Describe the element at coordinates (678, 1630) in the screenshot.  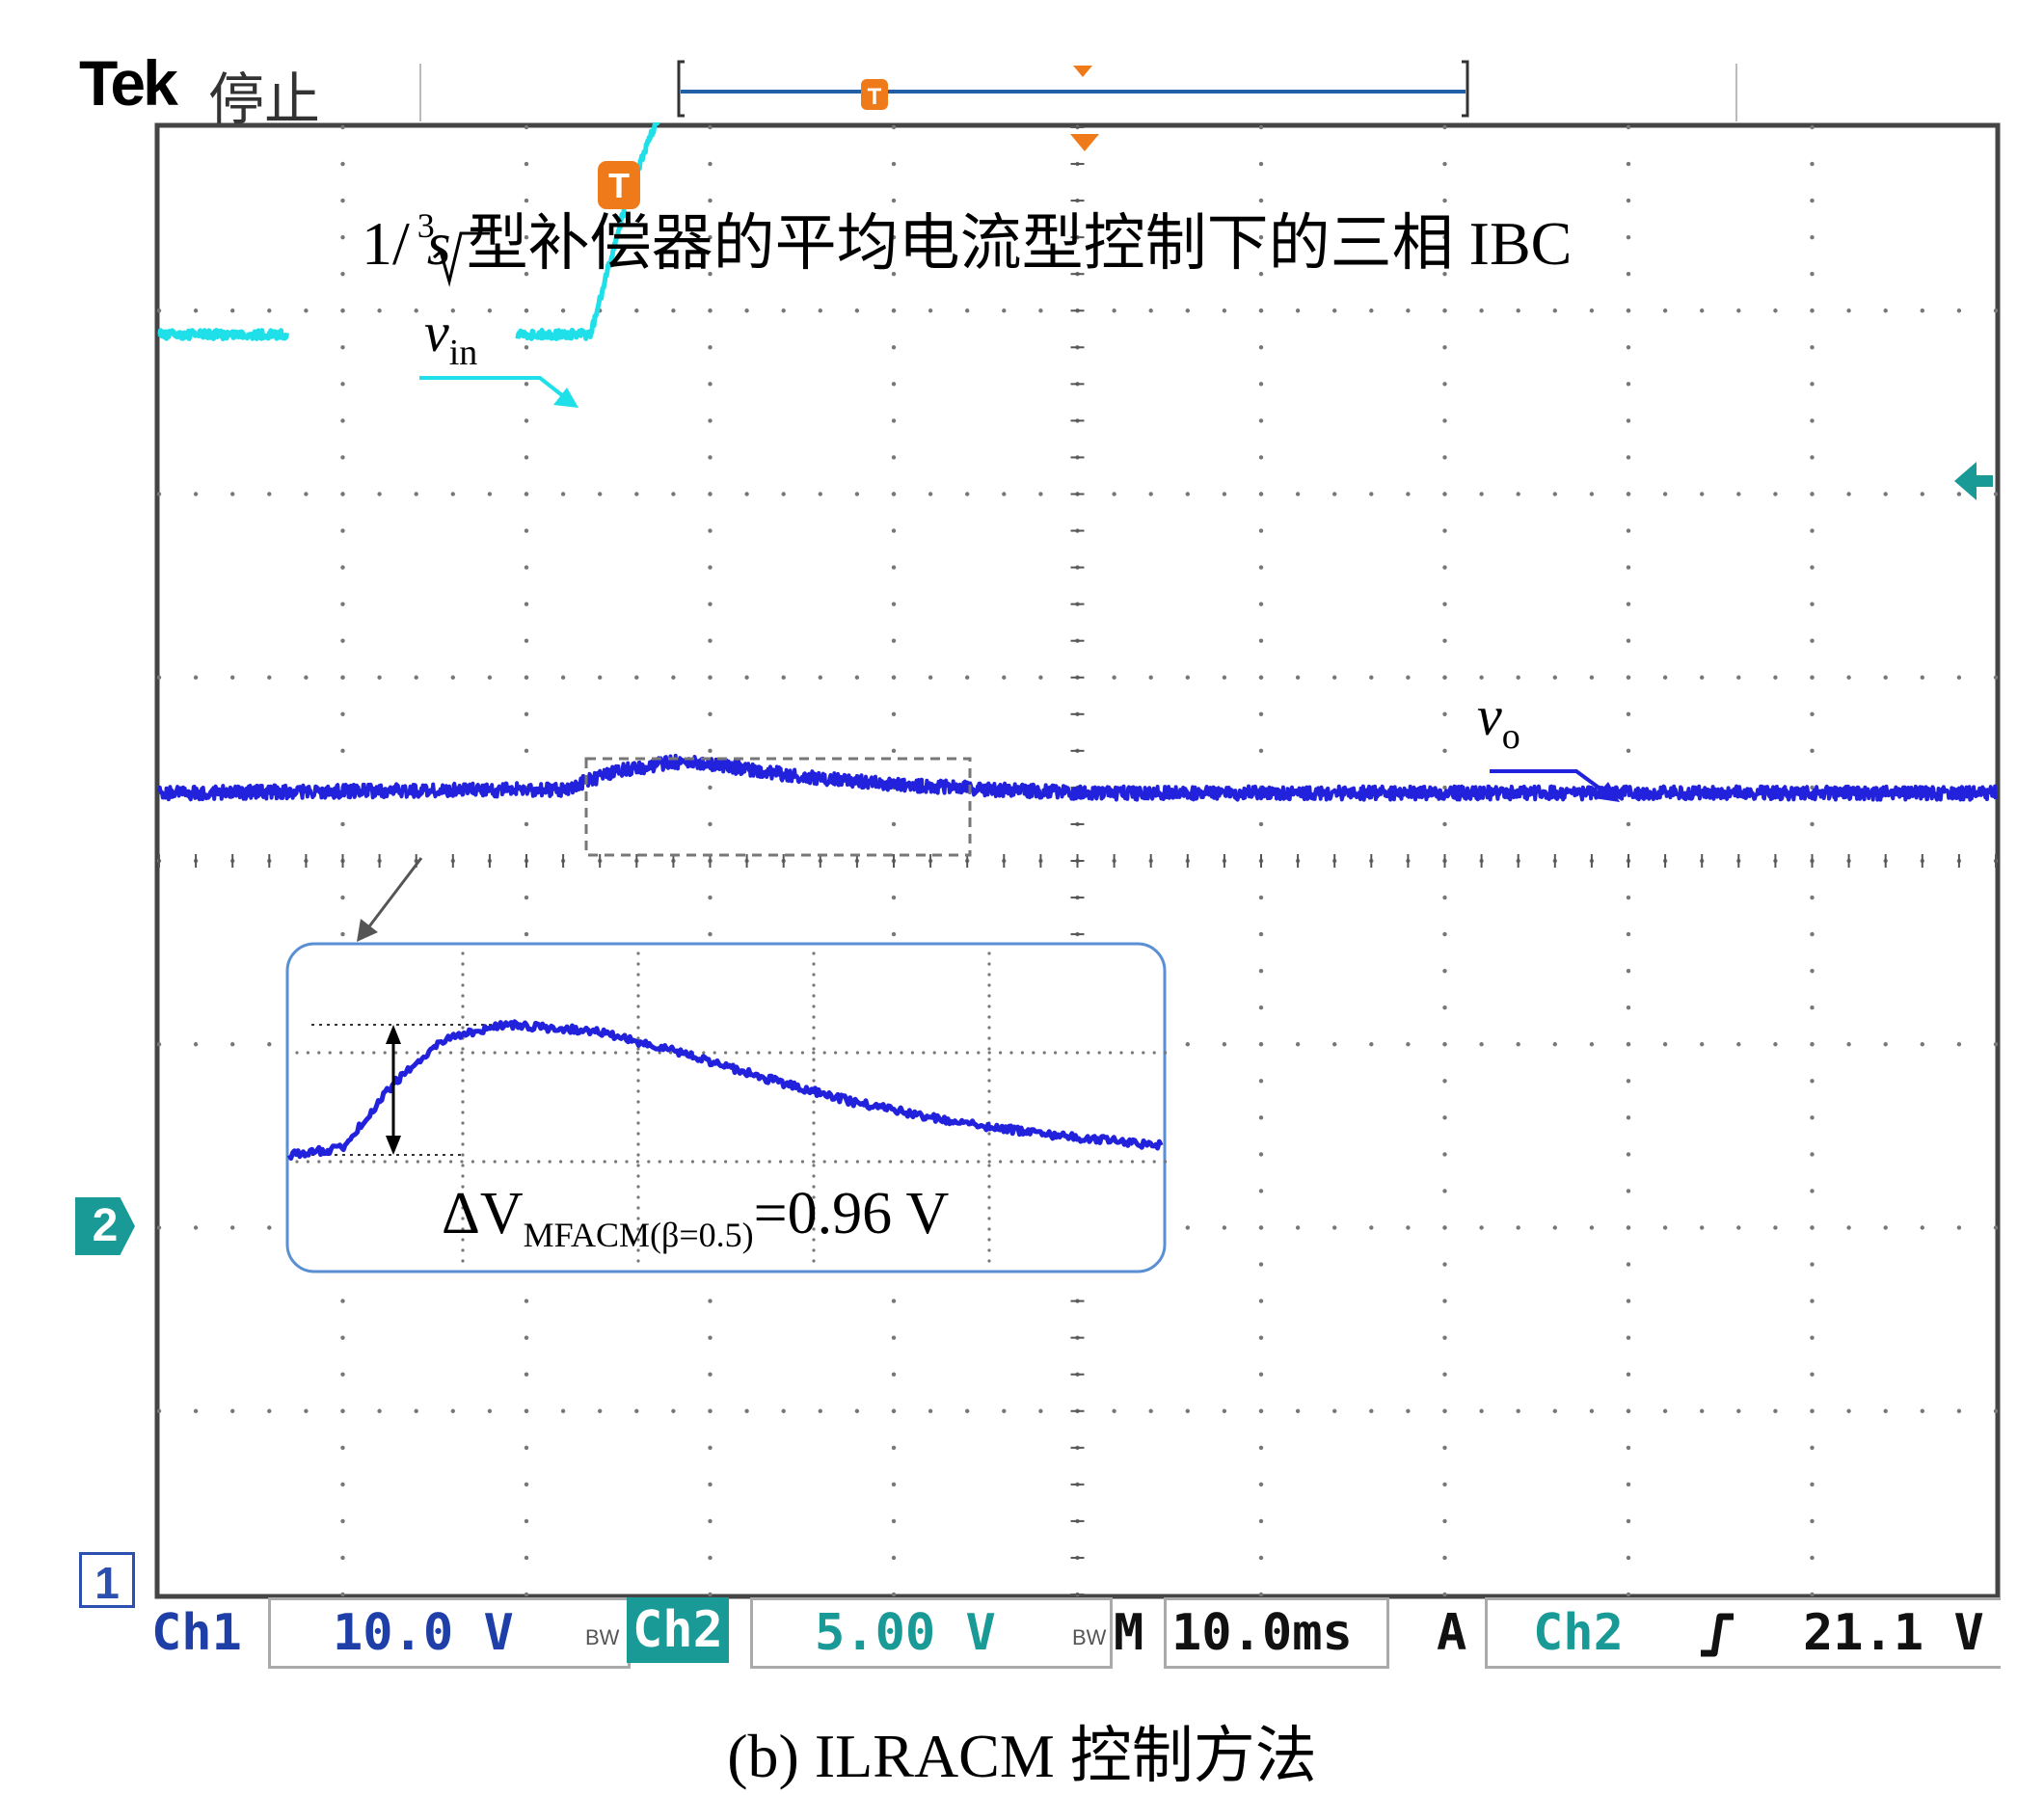
I see `ch2-label: Ch2` at that location.